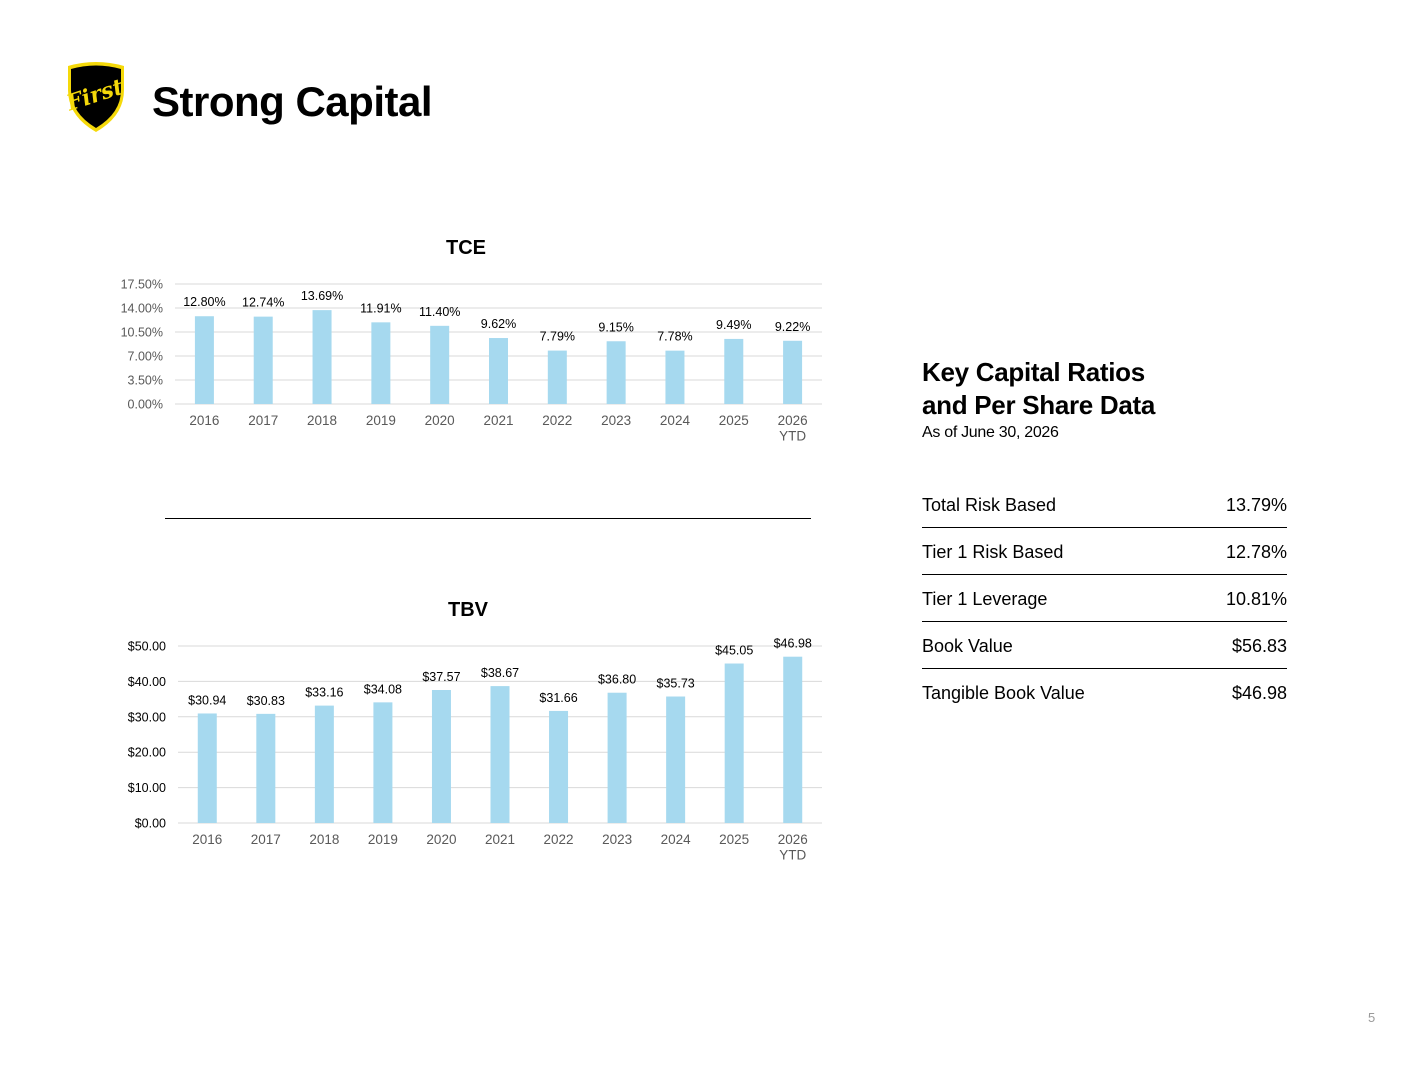  What do you see at coordinates (142, 309) in the screenshot?
I see `y-tick-label: 14.00%` at bounding box center [142, 309].